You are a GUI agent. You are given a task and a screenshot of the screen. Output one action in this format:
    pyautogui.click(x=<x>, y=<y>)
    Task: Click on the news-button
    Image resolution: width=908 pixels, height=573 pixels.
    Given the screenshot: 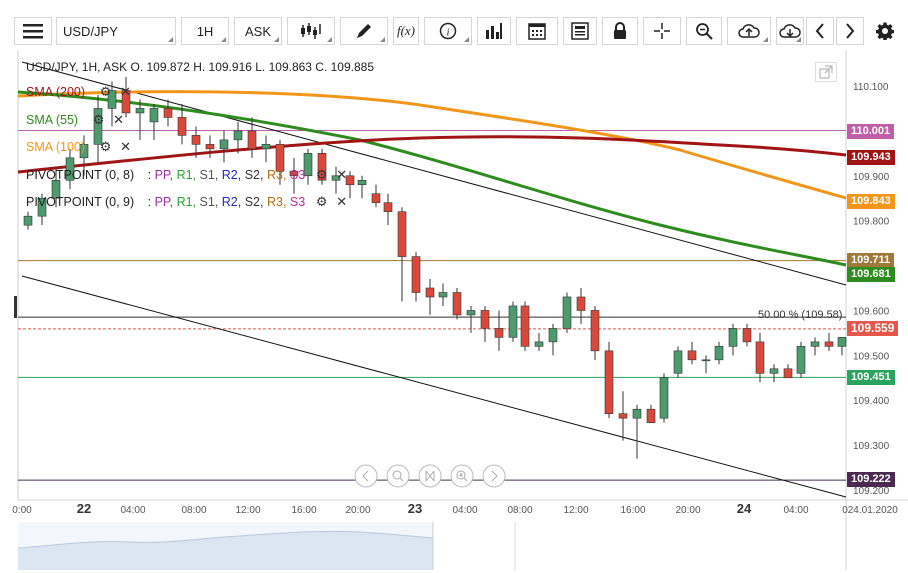 What is the action you would take?
    pyautogui.click(x=580, y=31)
    